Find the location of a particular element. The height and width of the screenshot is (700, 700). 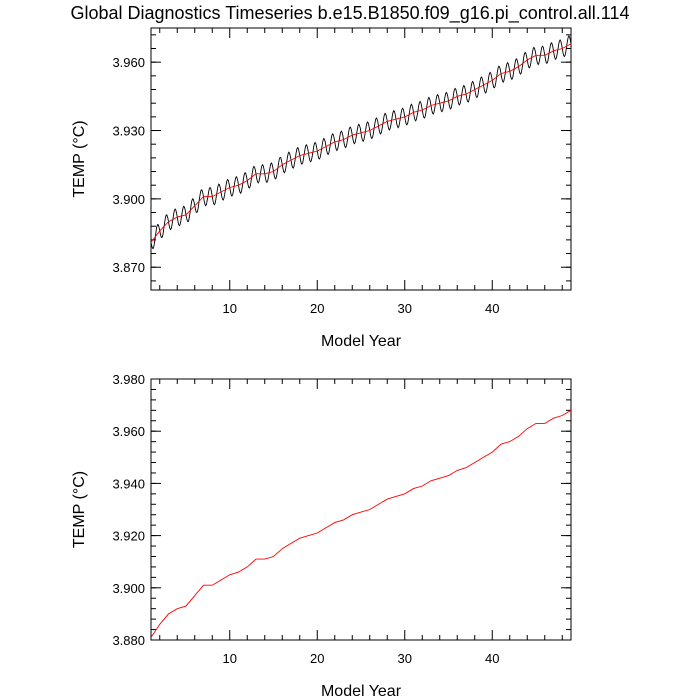

y-tick-label: 3.920 is located at coordinates (128, 536).